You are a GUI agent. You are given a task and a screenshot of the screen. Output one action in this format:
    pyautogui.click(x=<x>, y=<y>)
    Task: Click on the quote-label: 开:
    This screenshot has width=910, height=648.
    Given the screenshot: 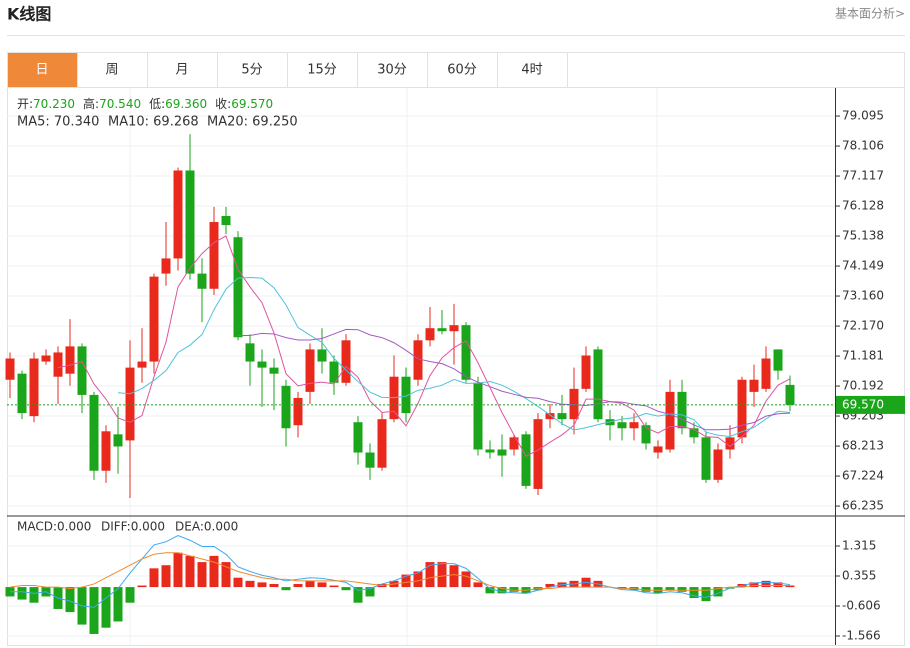 What is the action you would take?
    pyautogui.click(x=25, y=104)
    